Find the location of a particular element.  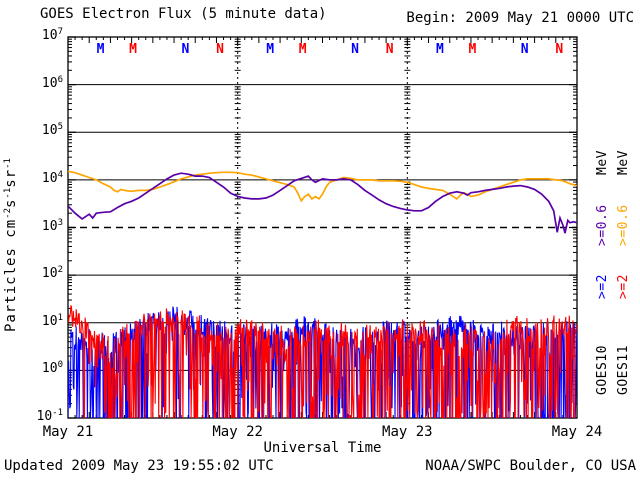

updated-timestamp: Updated 2009 May 23 19:55:02 UTC is located at coordinates (139, 466).